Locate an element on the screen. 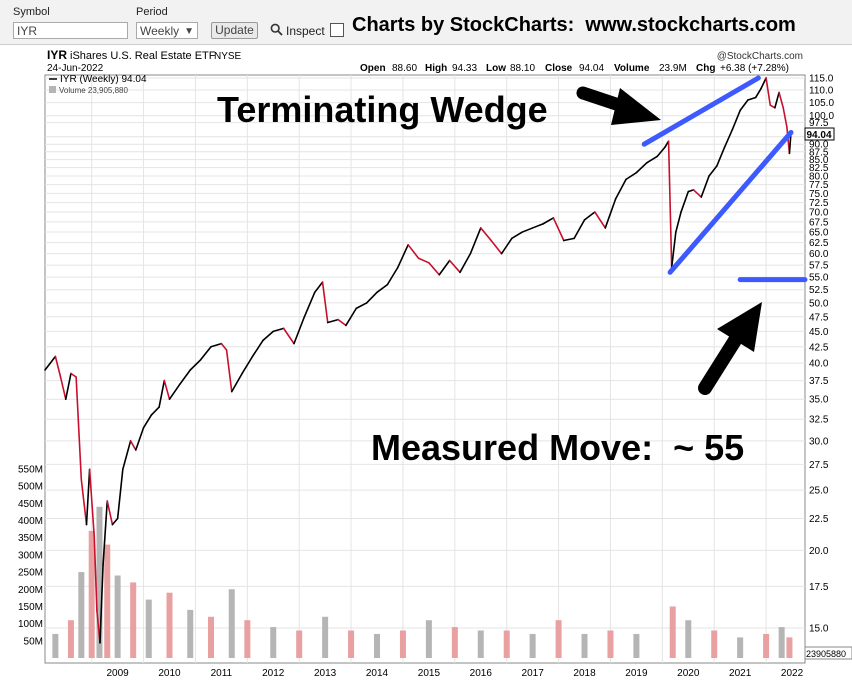 The width and height of the screenshot is (852, 681). price-tick-label: 15.0 is located at coordinates (819, 629).